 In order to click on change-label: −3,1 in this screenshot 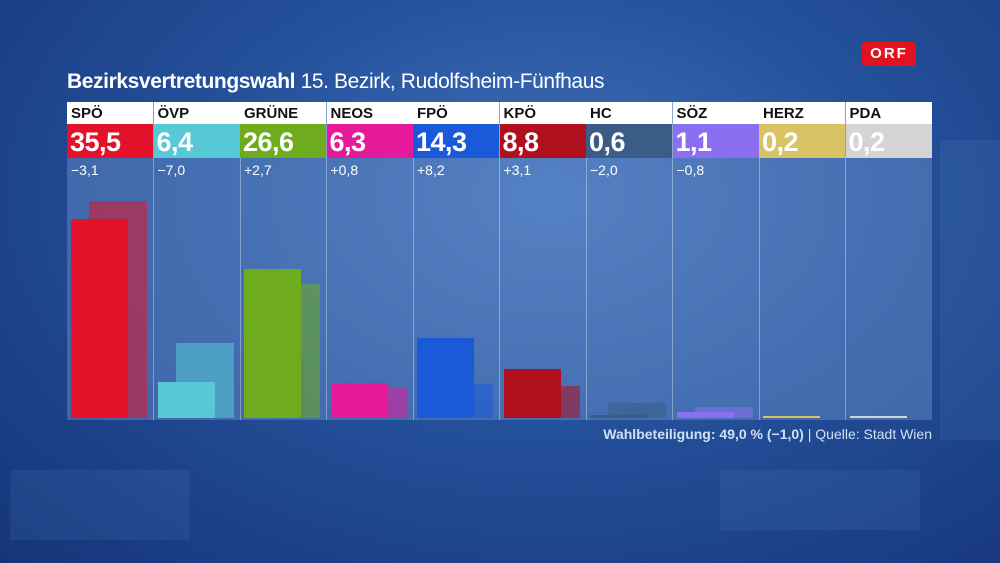, I will do `click(85, 170)`.